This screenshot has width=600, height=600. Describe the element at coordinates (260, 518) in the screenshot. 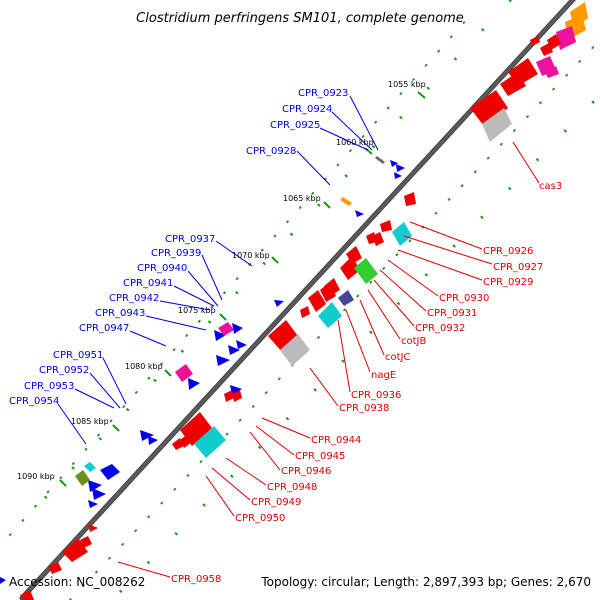

I see `gene-label: CPR_0950` at that location.